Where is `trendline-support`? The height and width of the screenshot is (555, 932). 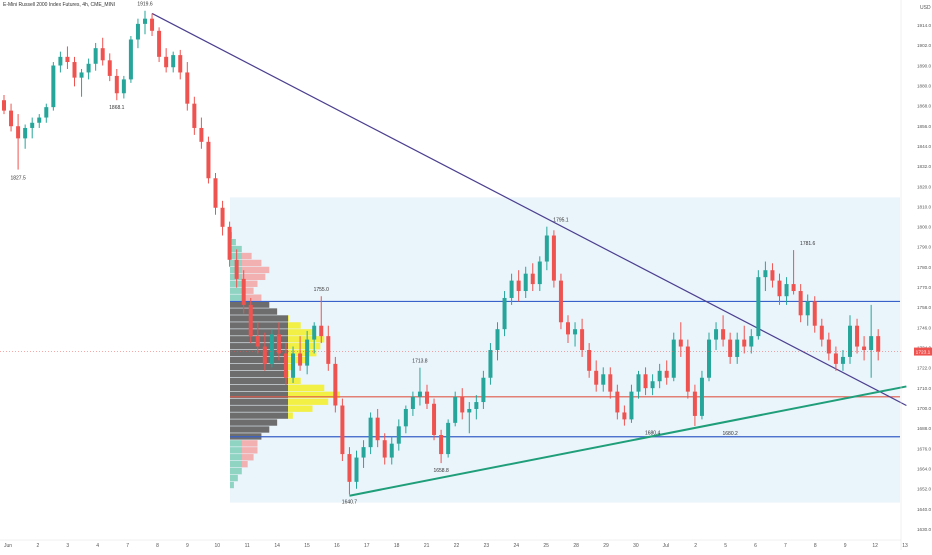
trendline-support is located at coordinates (628, 441).